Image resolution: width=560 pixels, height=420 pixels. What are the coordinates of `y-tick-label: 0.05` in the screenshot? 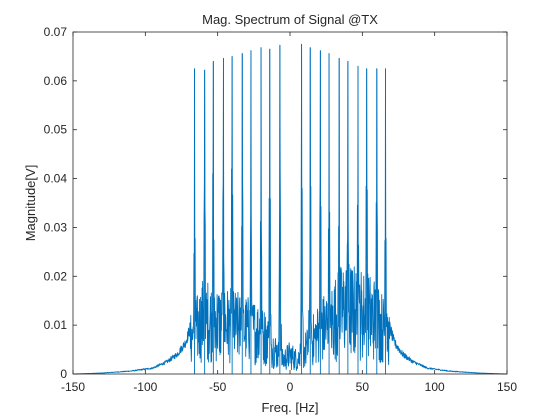 It's located at (56, 130).